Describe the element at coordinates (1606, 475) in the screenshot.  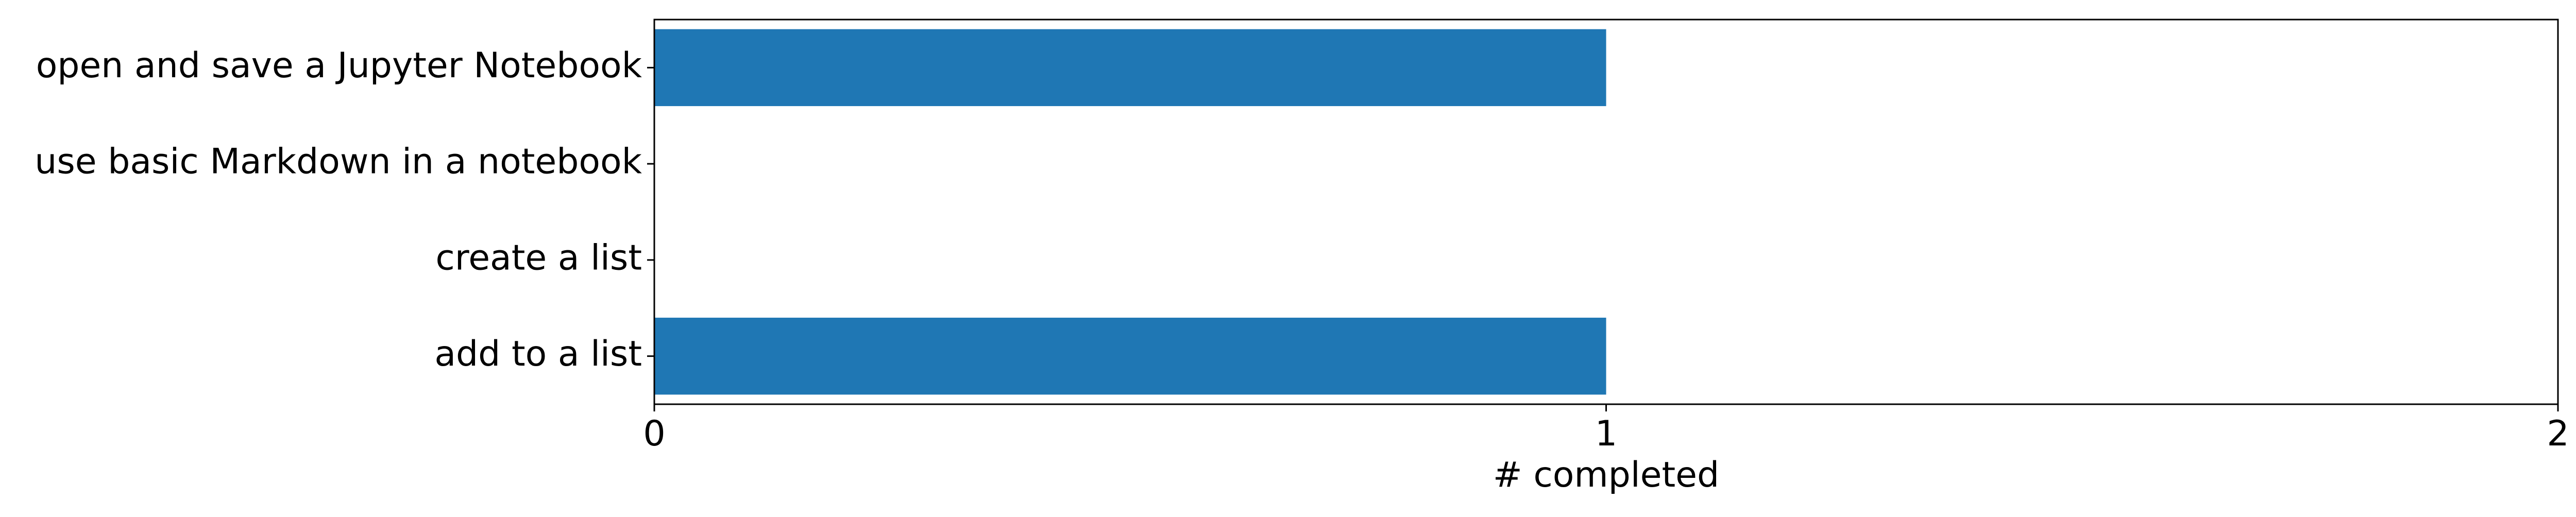
I see `x-axis-label: # completed` at that location.